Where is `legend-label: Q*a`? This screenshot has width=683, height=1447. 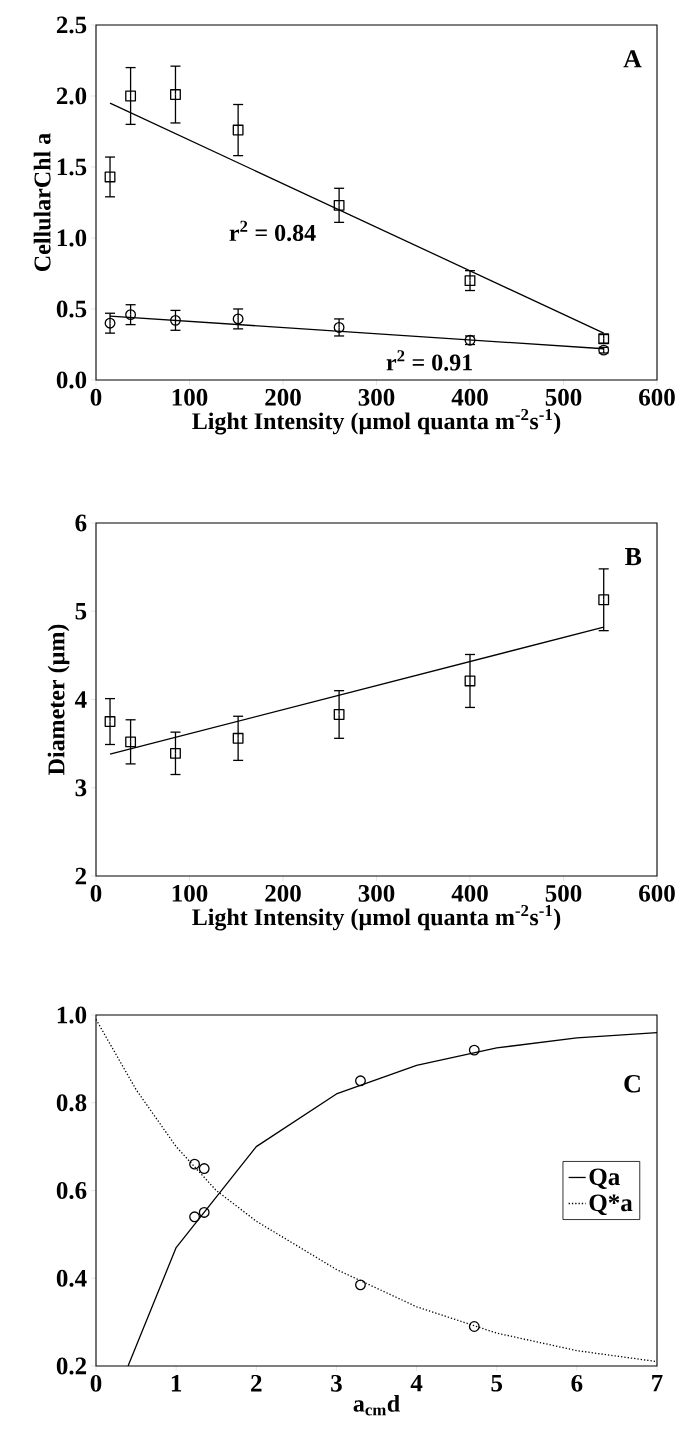
legend-label: Q*a is located at coordinates (611, 1205).